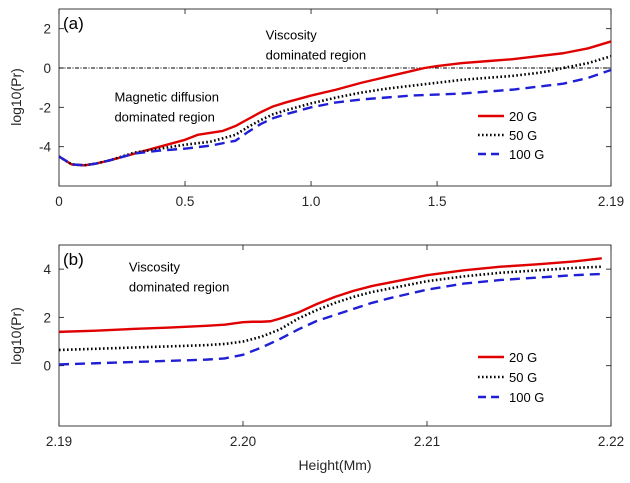  What do you see at coordinates (73, 259) in the screenshot?
I see `panel-label: (b)` at bounding box center [73, 259].